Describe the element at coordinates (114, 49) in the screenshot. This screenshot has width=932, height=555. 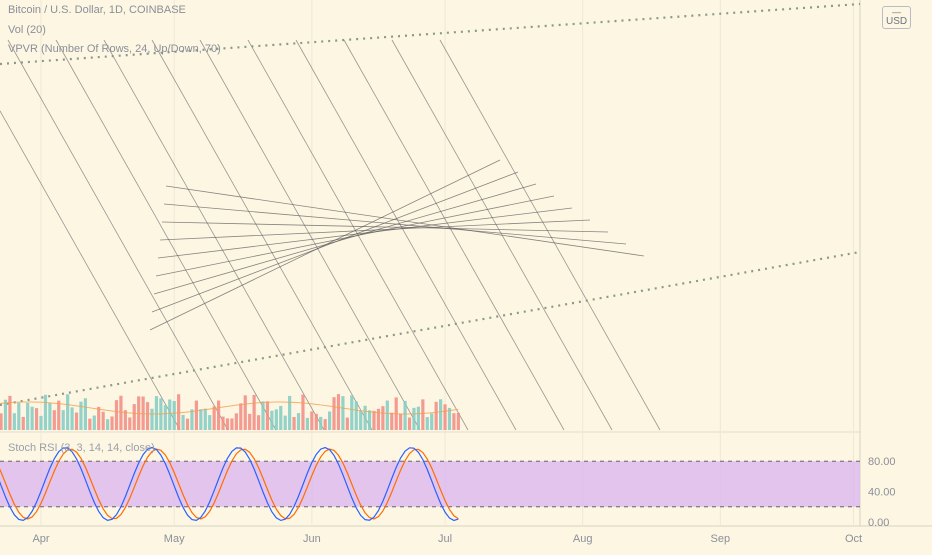
I see `vpvr-legend: VPVR (Number Of Rows, 24, Up/Down, 70)` at that location.